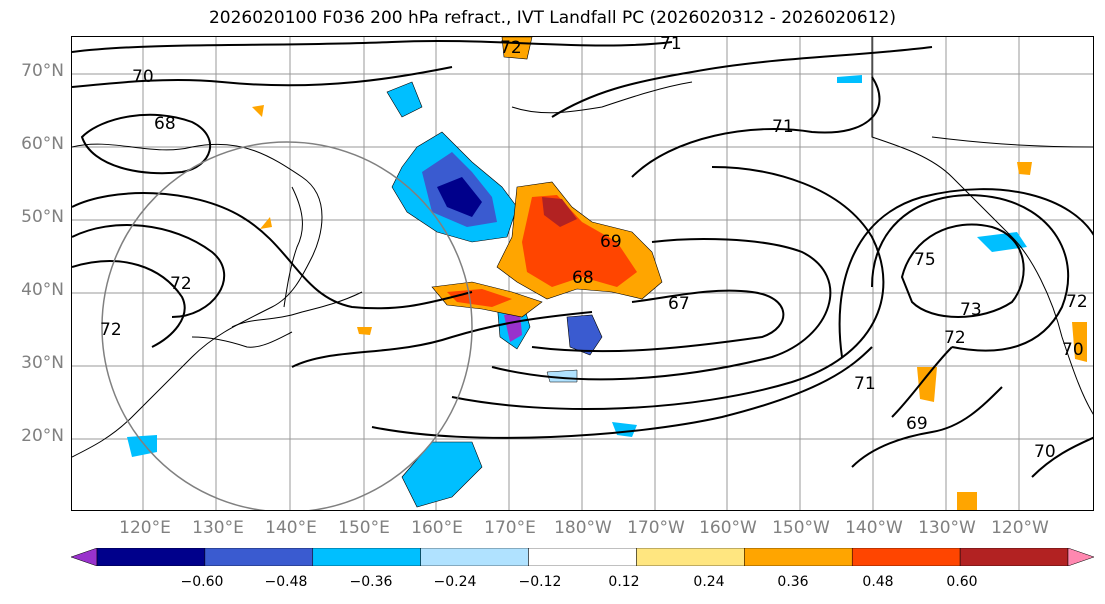 This screenshot has width=1105, height=604. What do you see at coordinates (202, 582) in the screenshot?
I see `colorbar-tick: −0.60` at bounding box center [202, 582].